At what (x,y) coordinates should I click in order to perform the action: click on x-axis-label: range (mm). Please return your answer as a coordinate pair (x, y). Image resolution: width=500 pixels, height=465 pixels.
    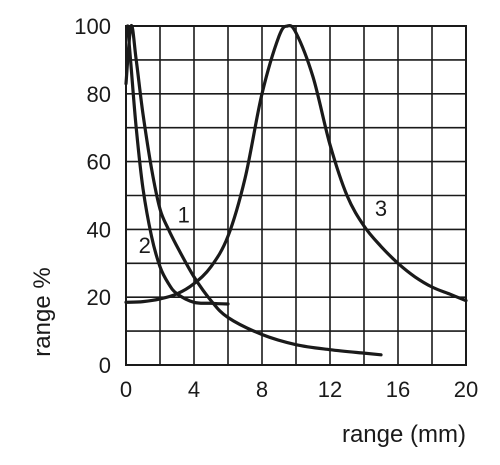
    Looking at the image, I should click on (404, 434).